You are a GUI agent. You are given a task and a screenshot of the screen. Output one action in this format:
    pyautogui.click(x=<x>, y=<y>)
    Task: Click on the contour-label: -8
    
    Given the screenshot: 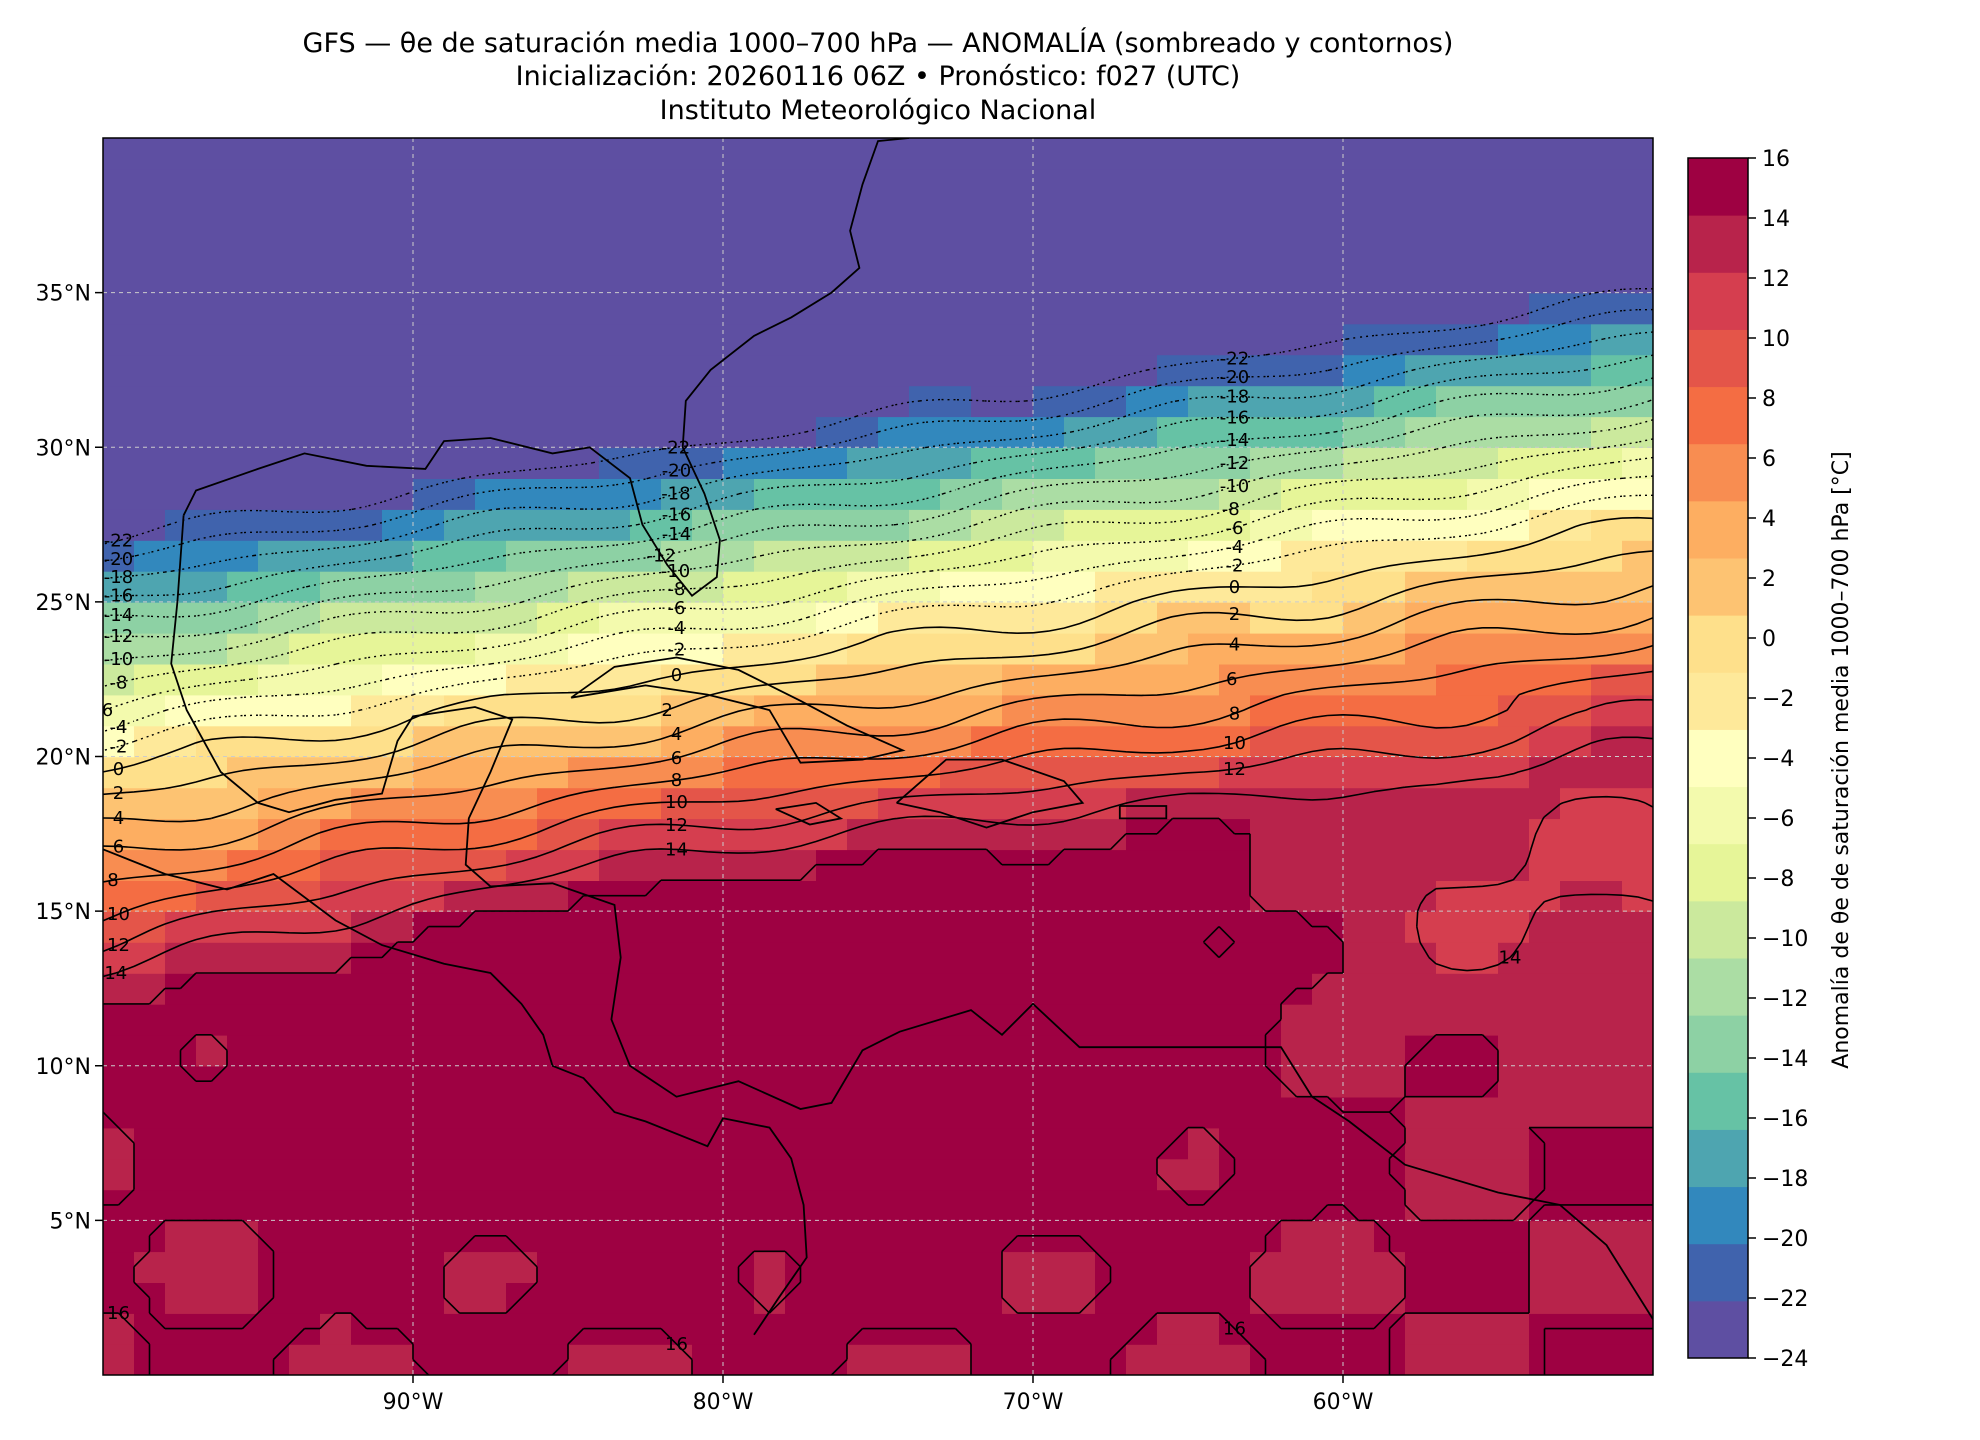 What is the action you would take?
    pyautogui.click(x=119, y=683)
    